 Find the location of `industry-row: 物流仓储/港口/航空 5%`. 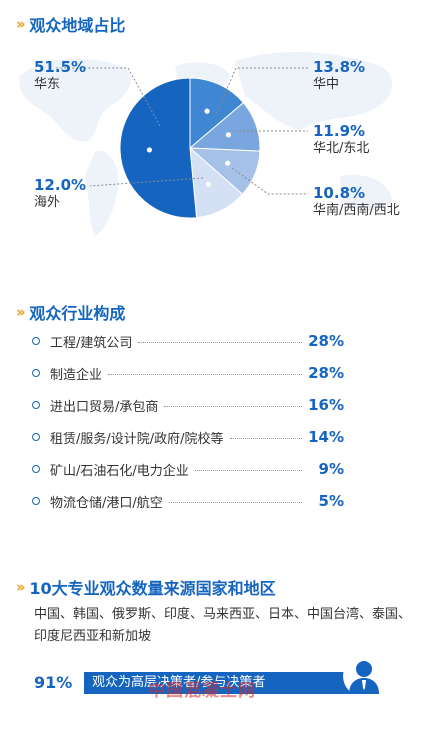

industry-row: 物流仓储/港口/航空 5% is located at coordinates (188, 501).